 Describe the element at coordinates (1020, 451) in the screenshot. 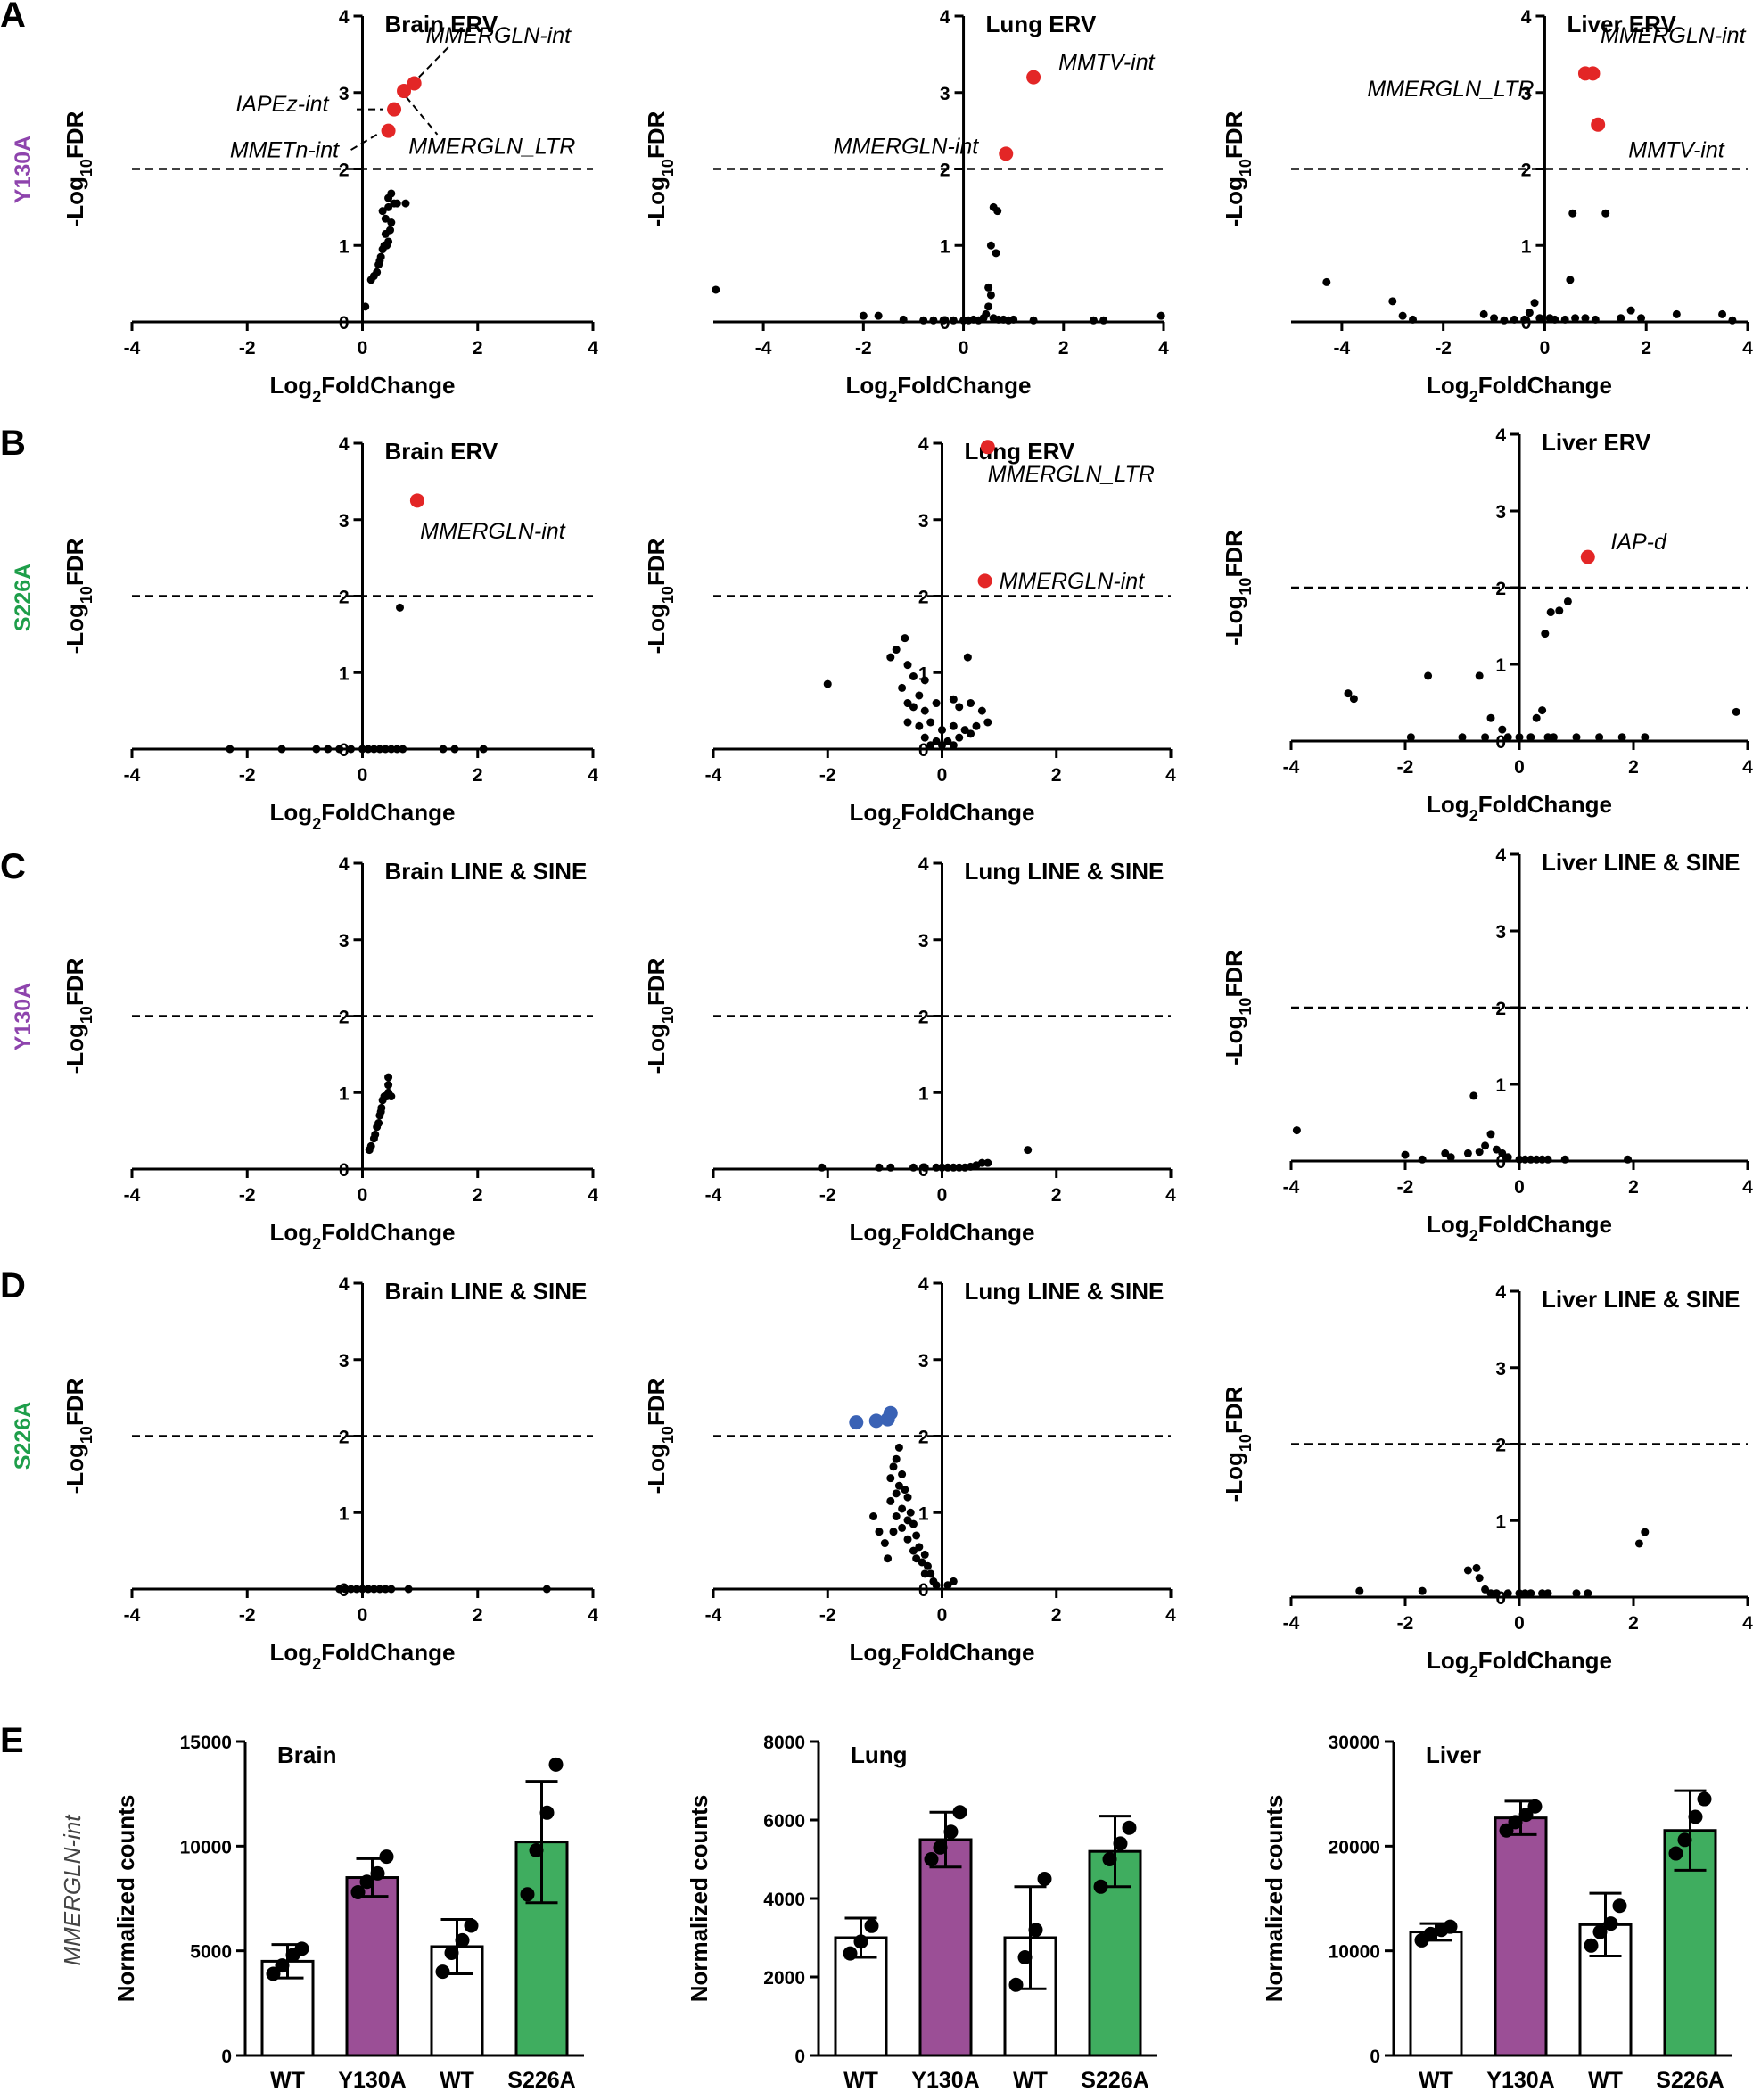

I see `plot-title: Lung ERV` at that location.